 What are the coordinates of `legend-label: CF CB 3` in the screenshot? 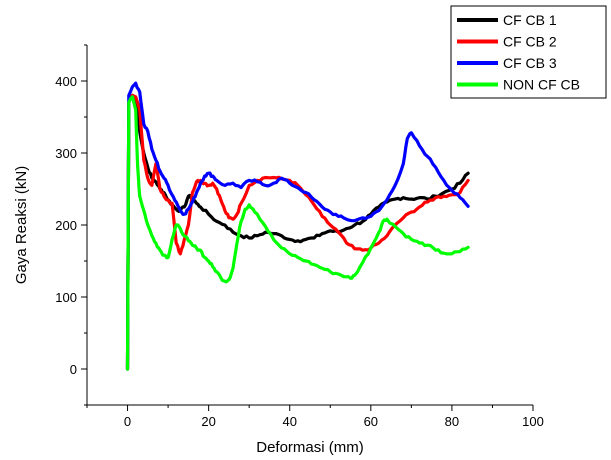 It's located at (530, 63).